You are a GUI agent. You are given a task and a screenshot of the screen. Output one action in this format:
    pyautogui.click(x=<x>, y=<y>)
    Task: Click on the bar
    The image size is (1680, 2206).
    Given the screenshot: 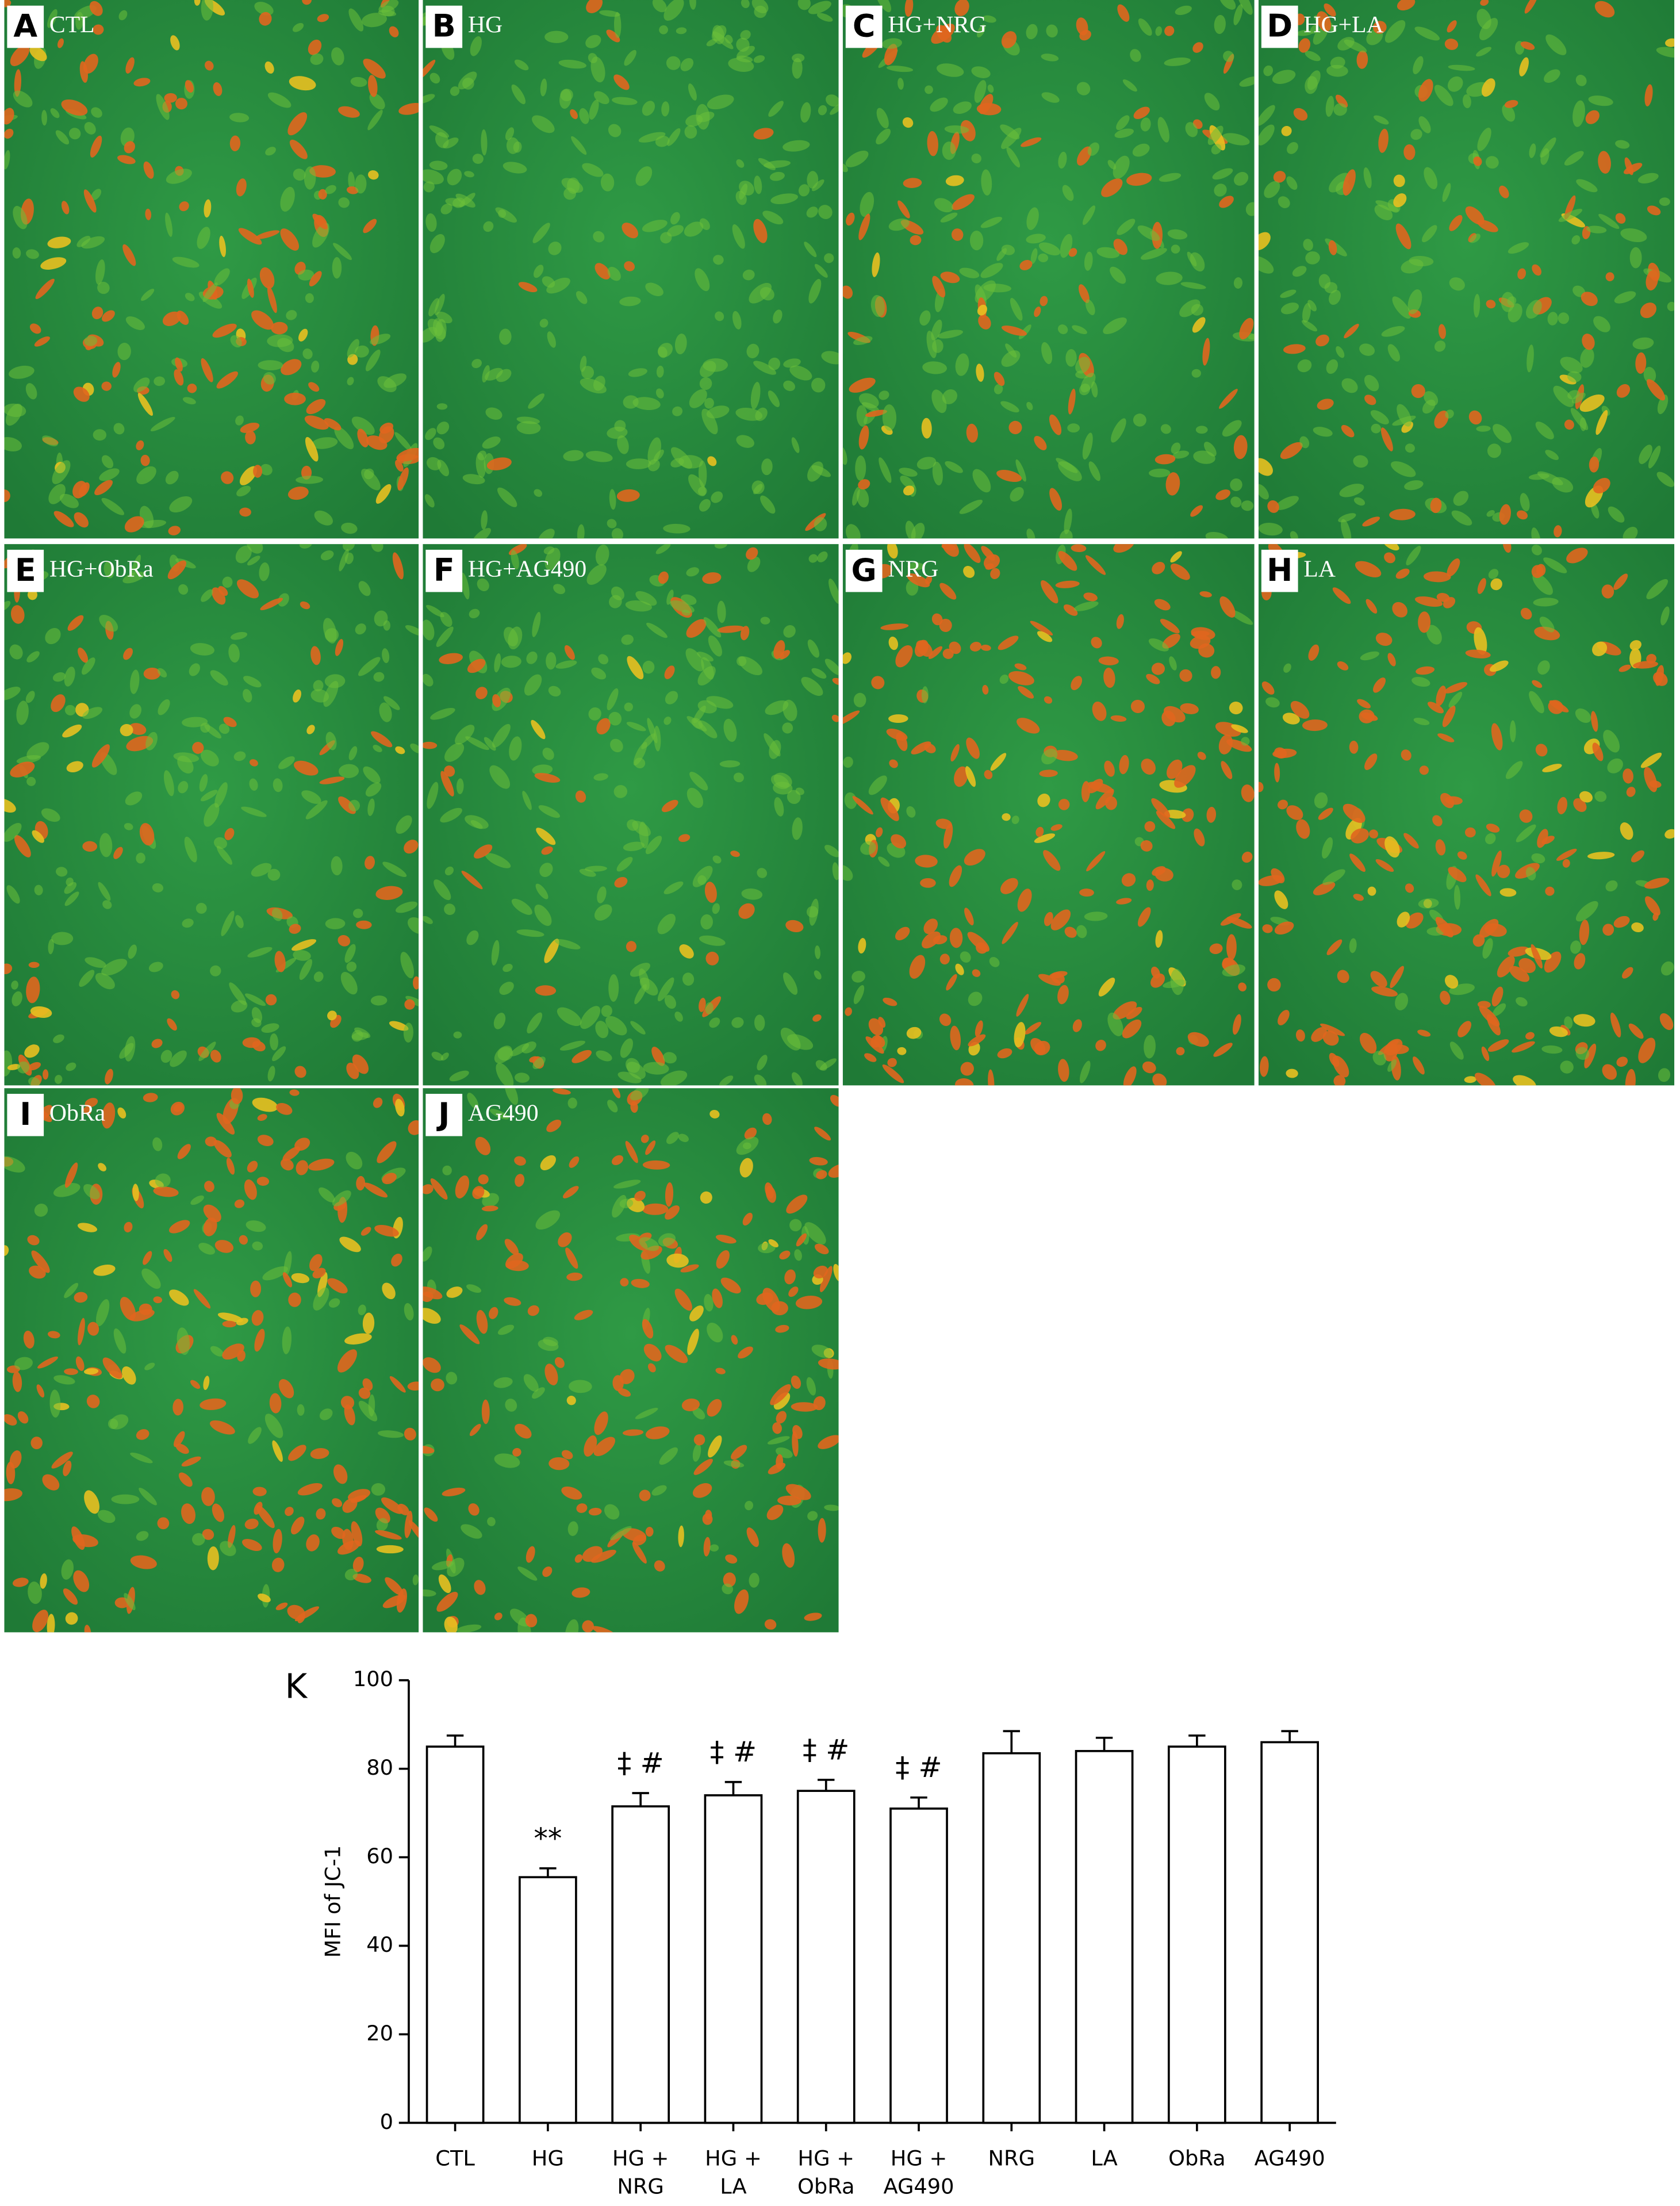 What is the action you would take?
    pyautogui.click(x=1011, y=1938)
    